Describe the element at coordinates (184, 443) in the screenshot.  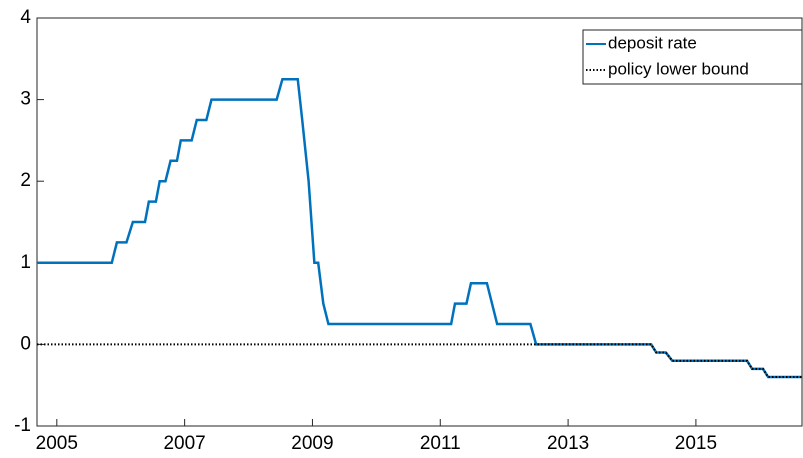
I see `x-tick-label: 2007` at that location.